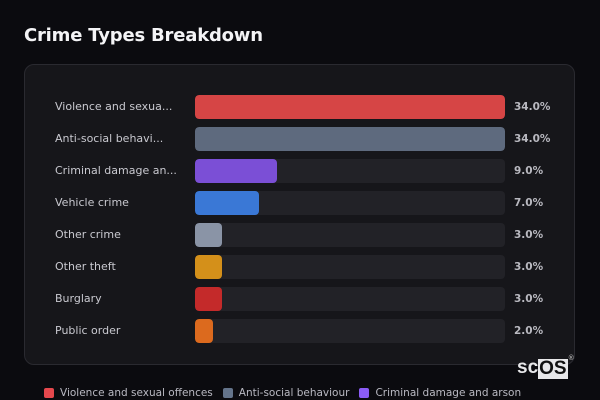  I want to click on bar-row: Burglary 3.0%, so click(299, 299).